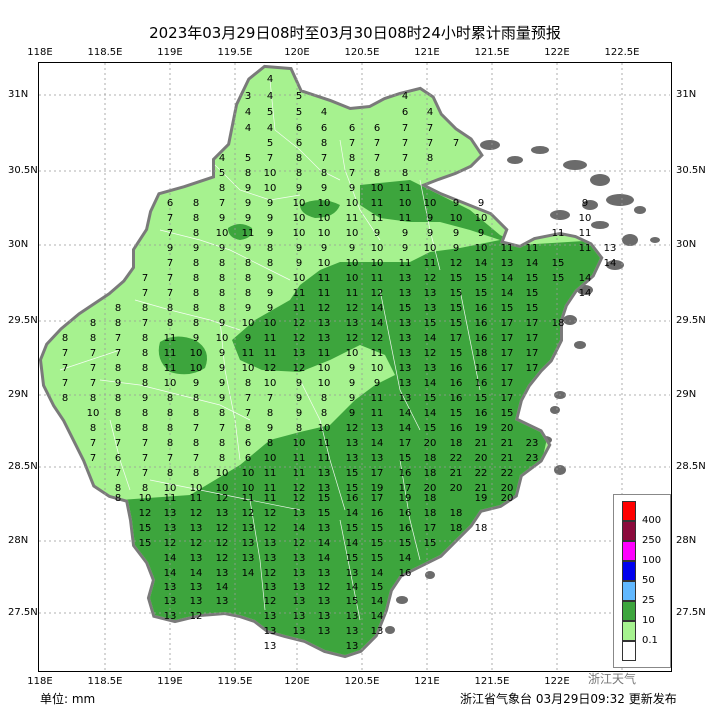  I want to click on issuer-label: 浙江省气象台 03月29日09:32 更新发布, so click(568, 699).